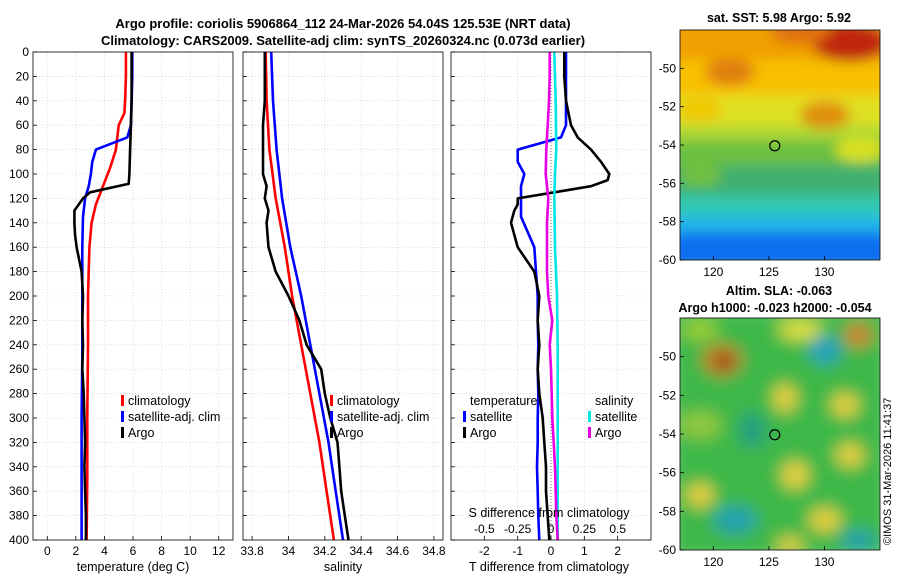 The height and width of the screenshot is (580, 900). What do you see at coordinates (398, 551) in the screenshot?
I see `x-tick-label: 34.6` at bounding box center [398, 551].